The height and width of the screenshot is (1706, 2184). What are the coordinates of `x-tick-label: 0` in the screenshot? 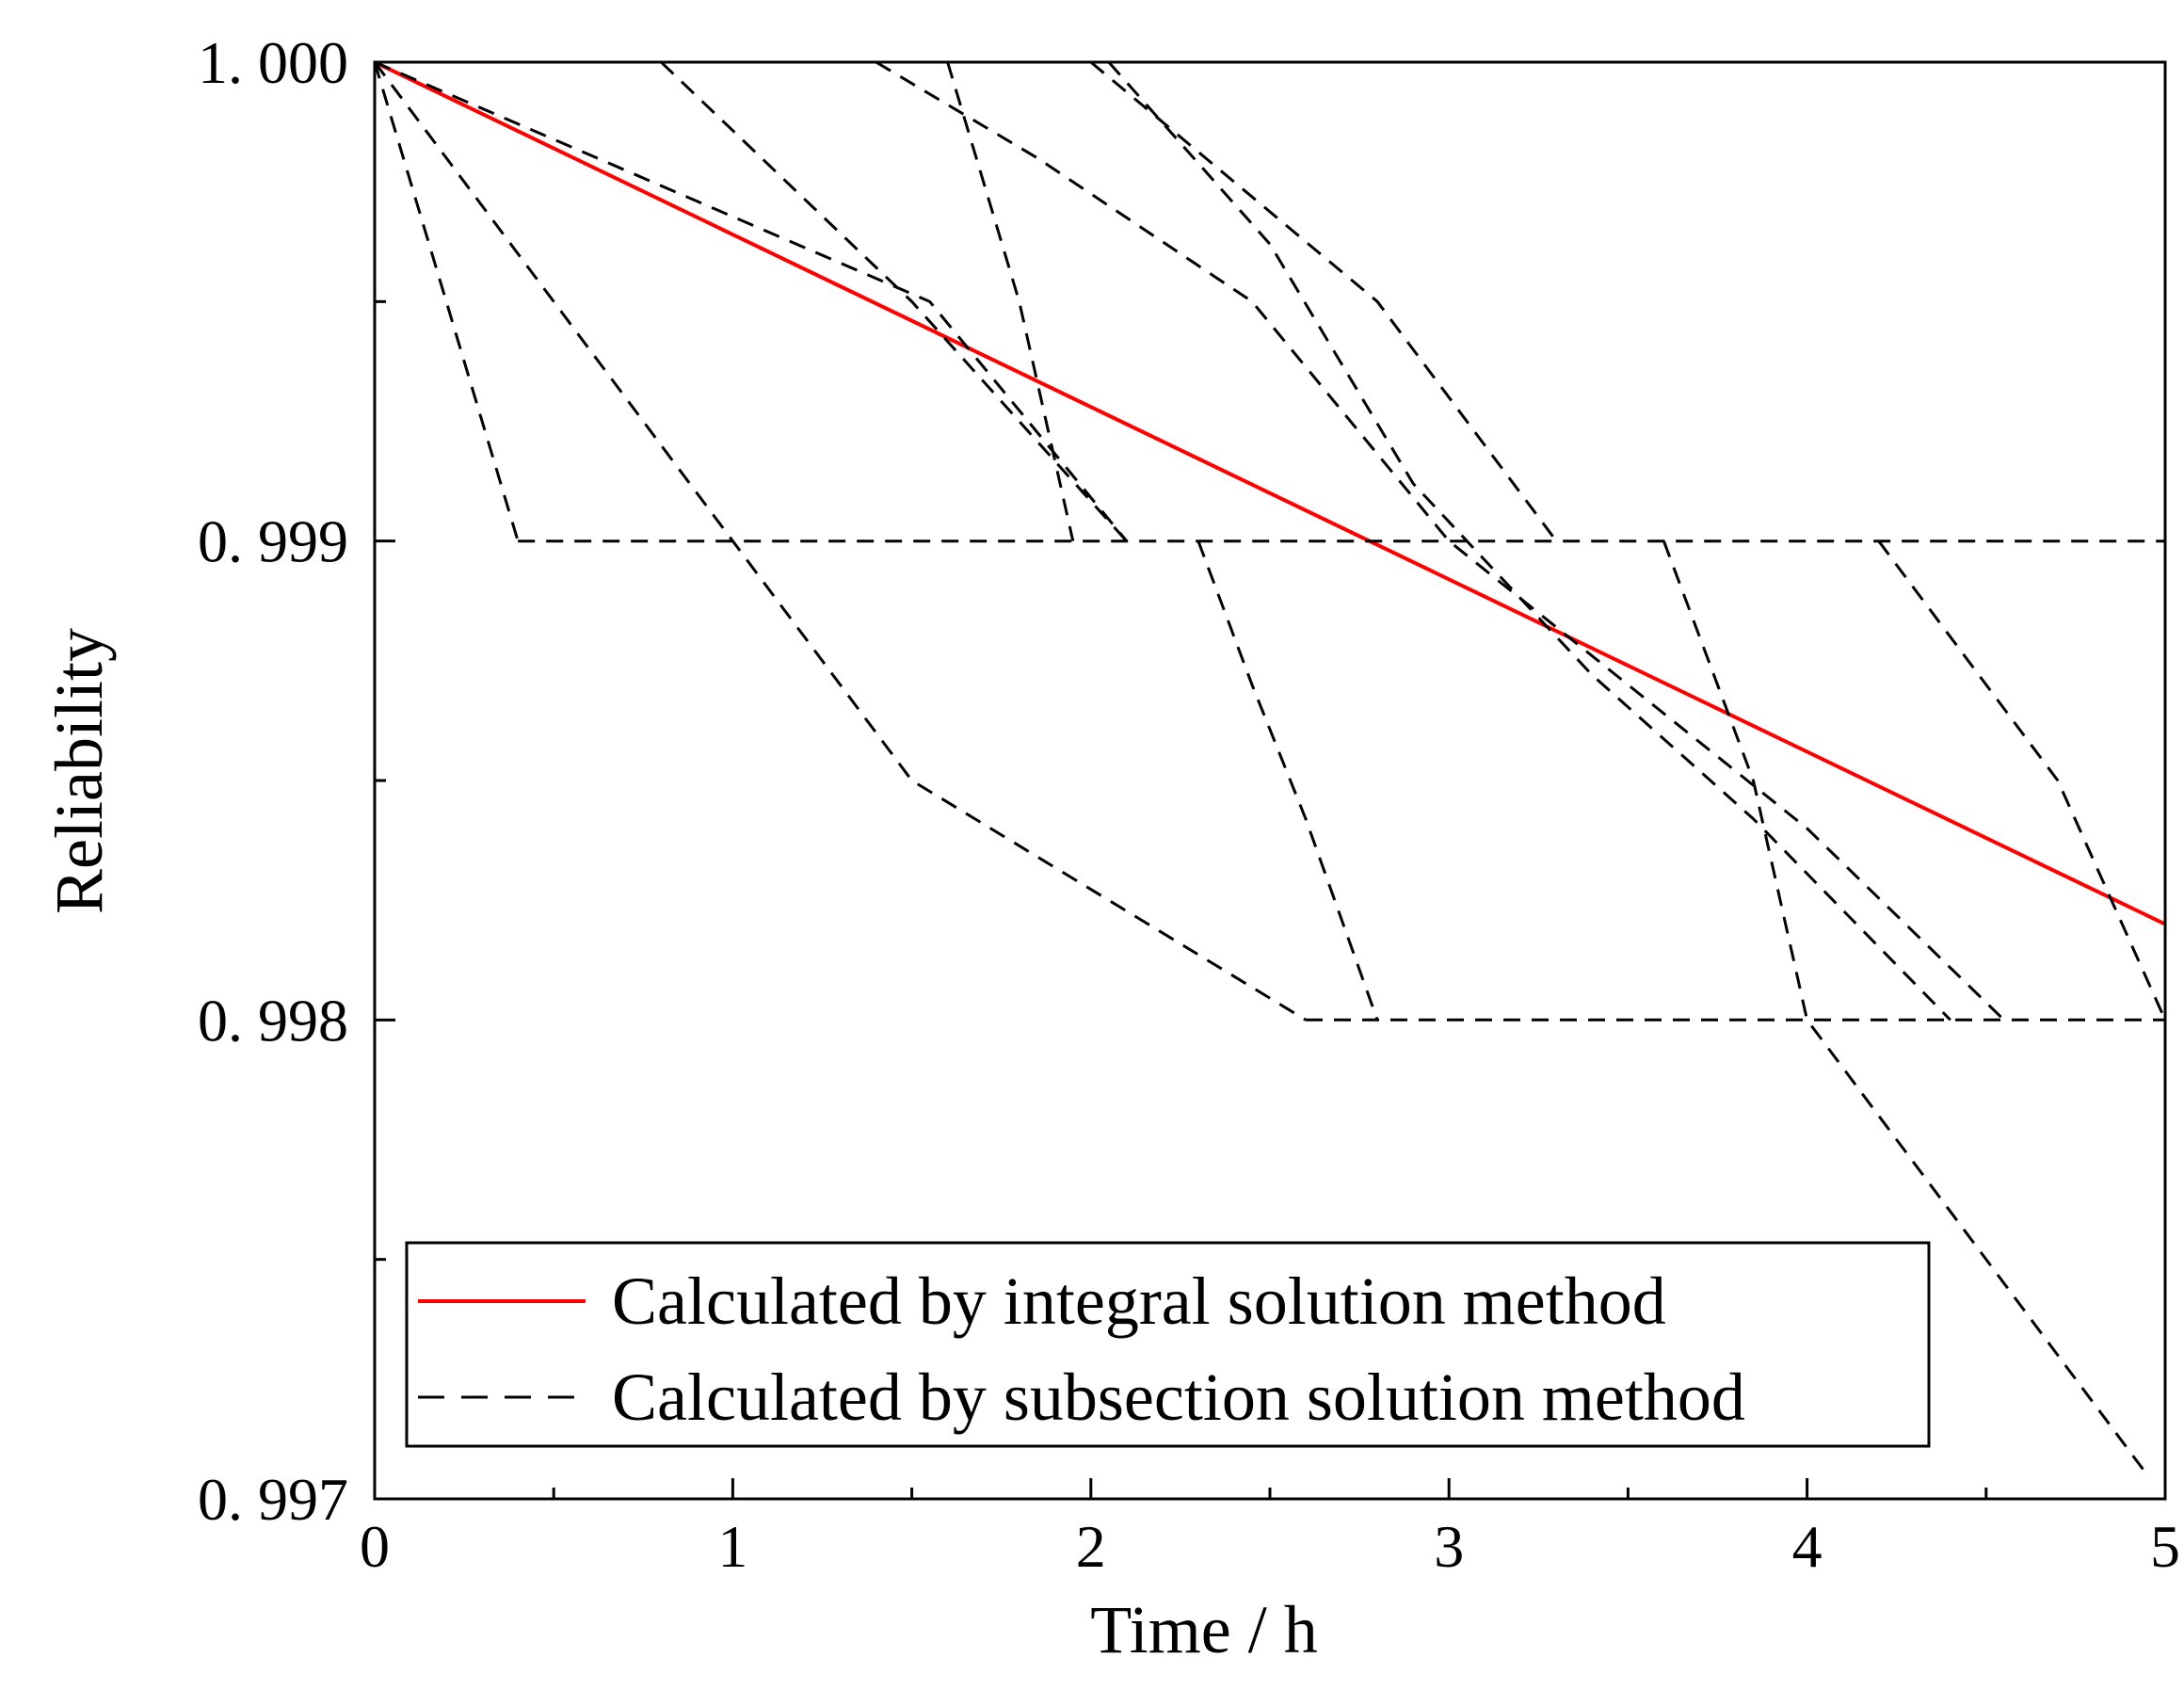 It's located at (375, 1546).